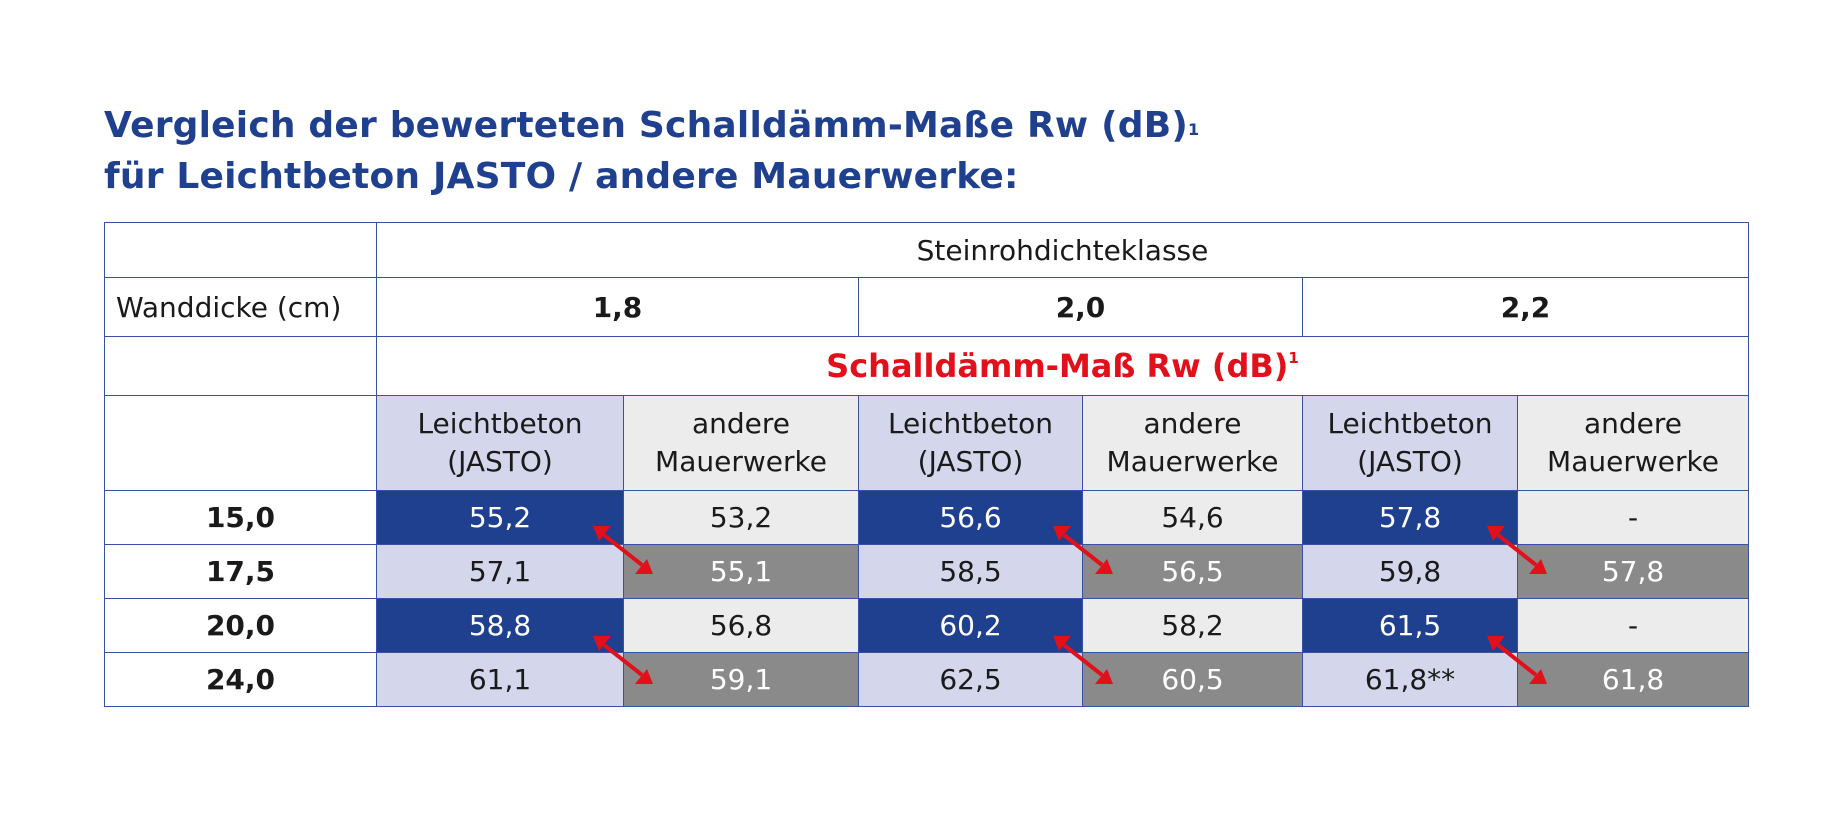  Describe the element at coordinates (500, 571) in the screenshot. I see `value-cell: 57,1` at that location.